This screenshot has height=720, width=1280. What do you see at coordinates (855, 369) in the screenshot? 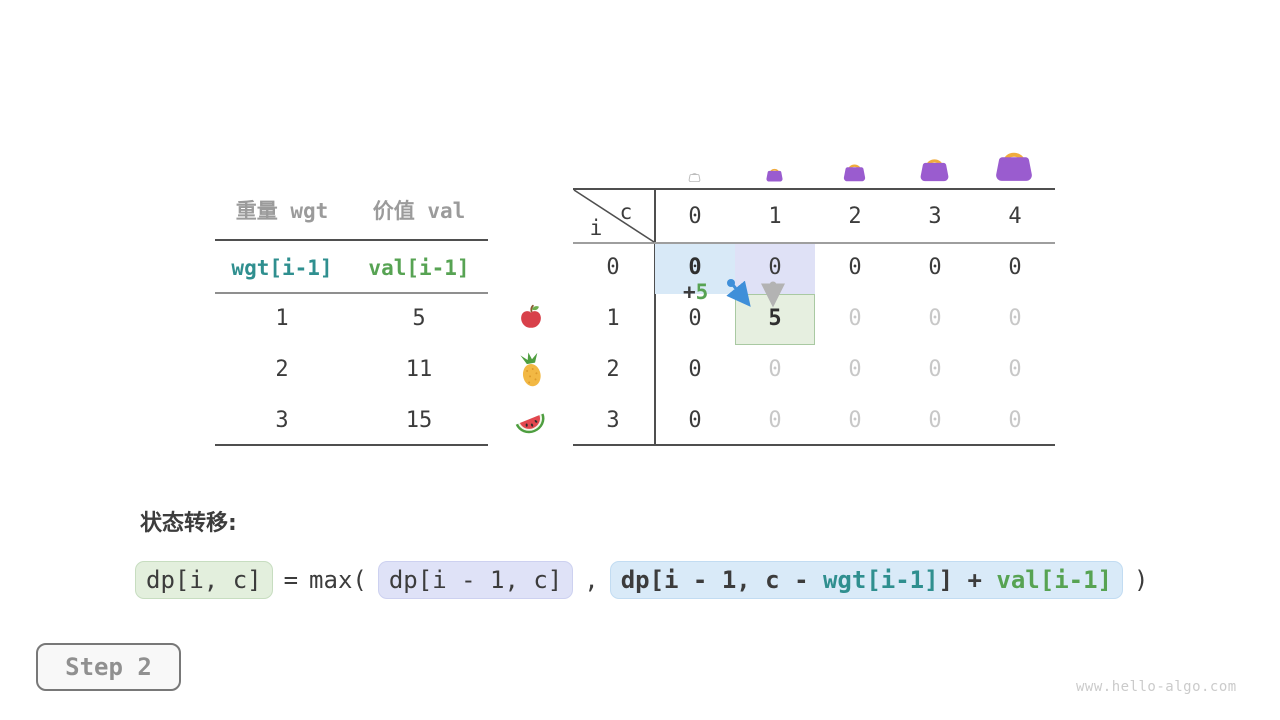
I see `dp-cell-2-2: 0` at bounding box center [855, 369].